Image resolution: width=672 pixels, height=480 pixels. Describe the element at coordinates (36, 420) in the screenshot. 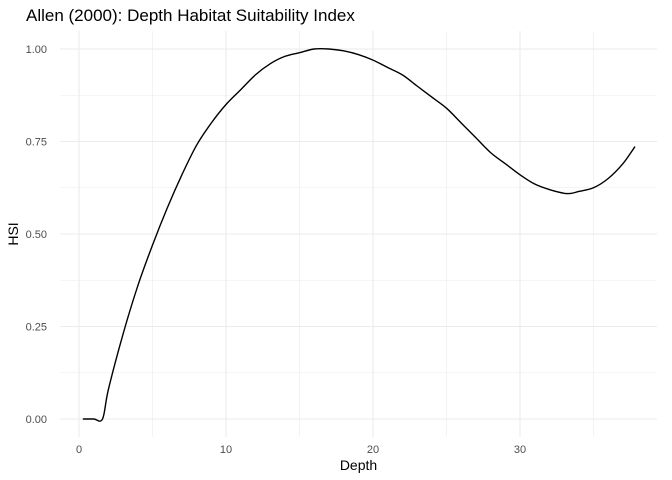

I see `y-tick-label: 0.00` at that location.